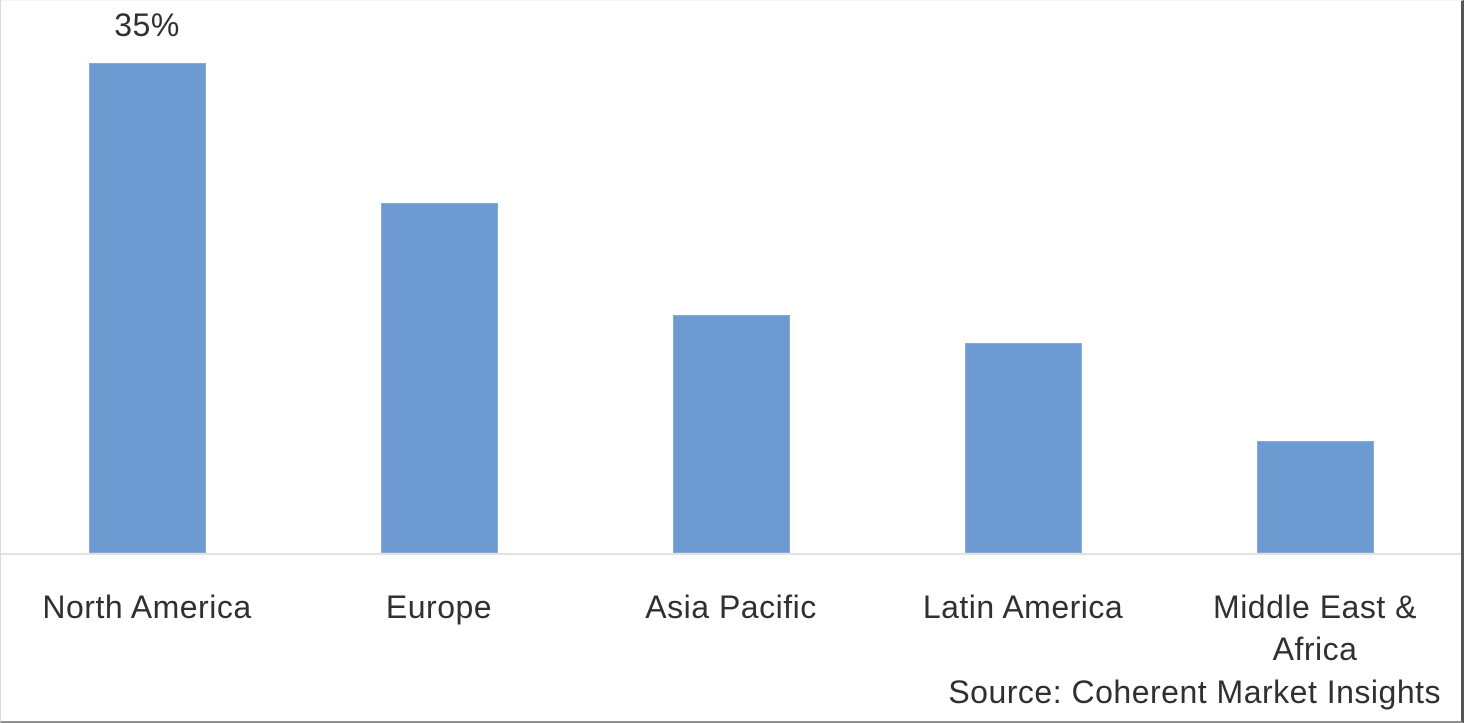  I want to click on category-label-text: Middle East & Africa, so click(1315, 628).